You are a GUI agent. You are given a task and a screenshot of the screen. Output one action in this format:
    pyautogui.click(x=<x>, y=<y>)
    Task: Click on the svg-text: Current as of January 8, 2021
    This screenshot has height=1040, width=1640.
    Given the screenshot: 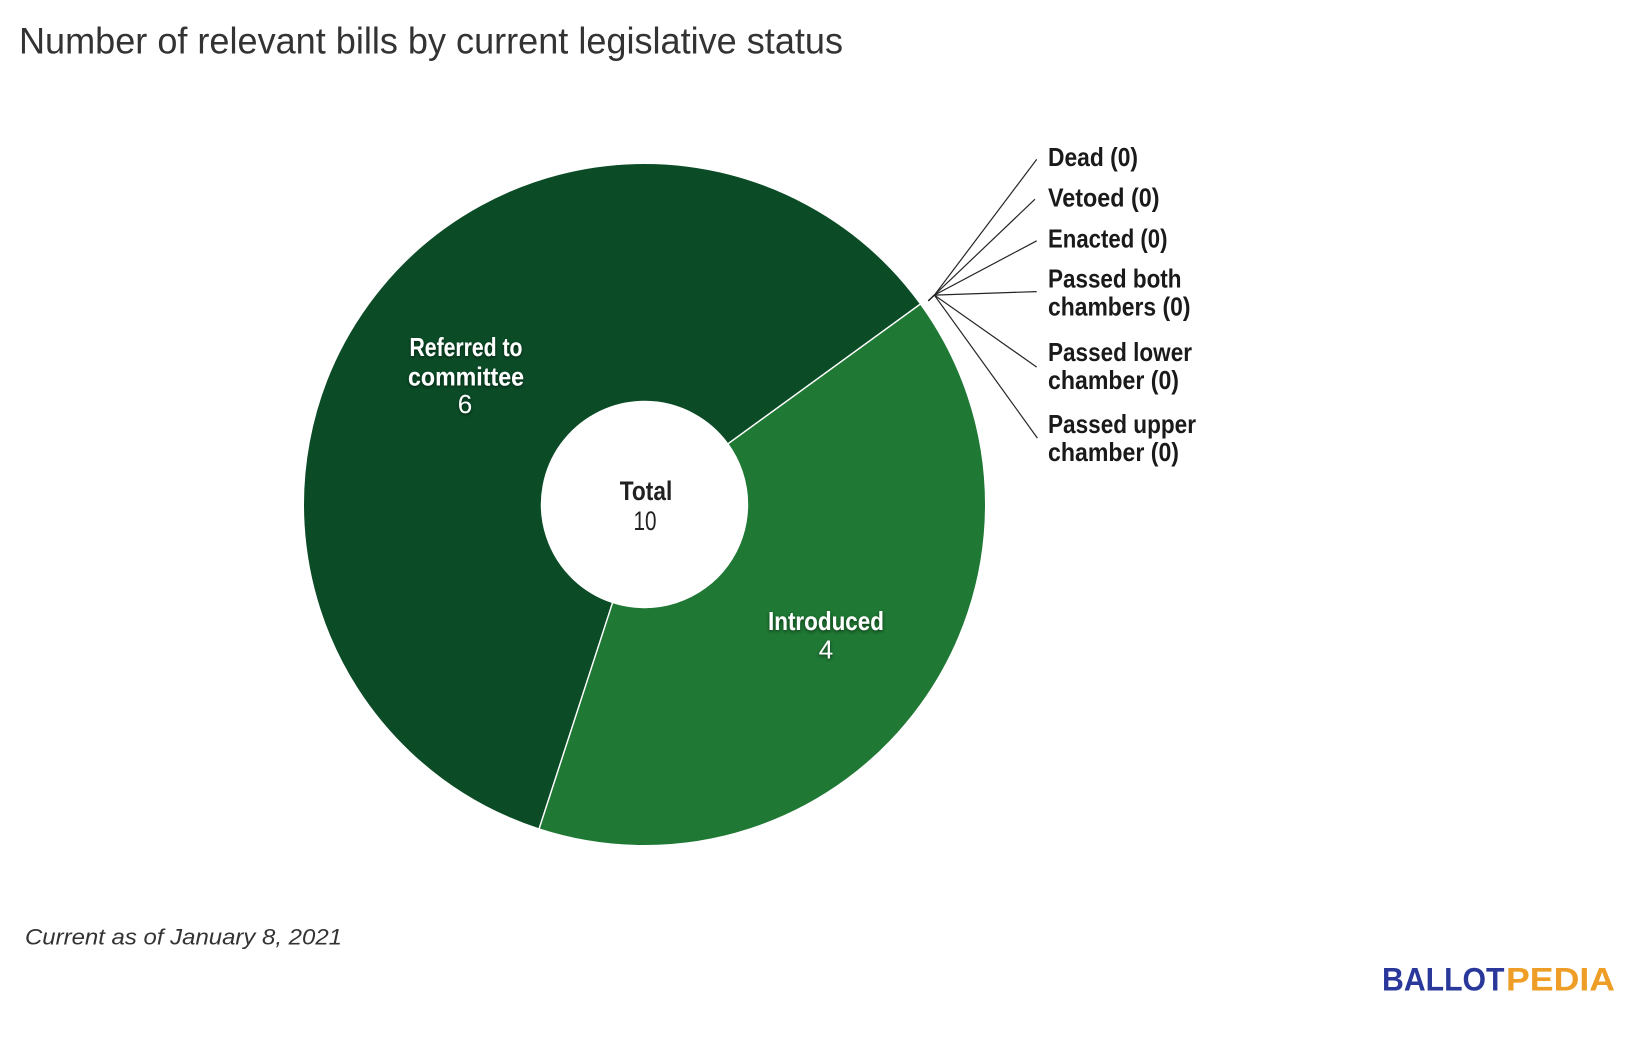 What is the action you would take?
    pyautogui.click(x=183, y=937)
    